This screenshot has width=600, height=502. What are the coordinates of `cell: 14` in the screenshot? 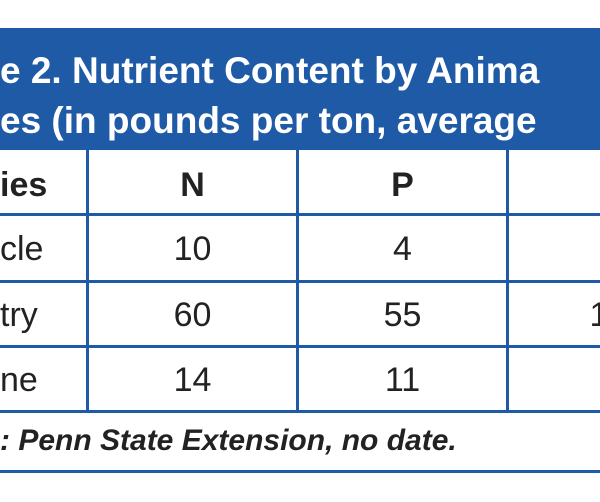 It's located at (192, 380).